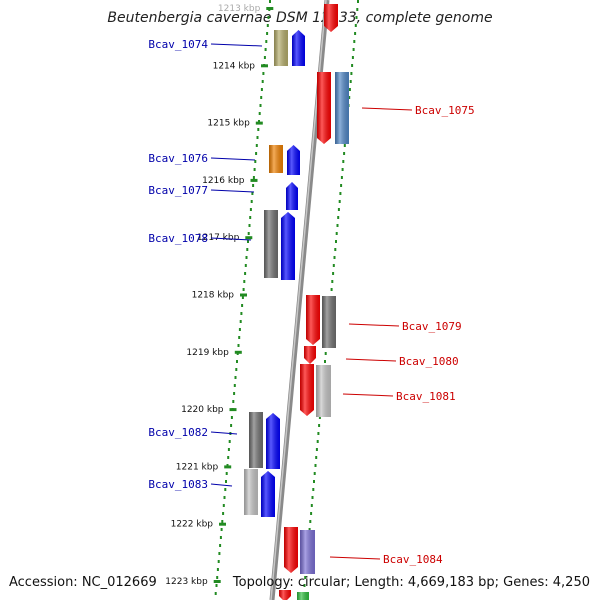 This screenshot has height=600, width=600. I want to click on kbp-tick: 1213 kbp, so click(246, 9).